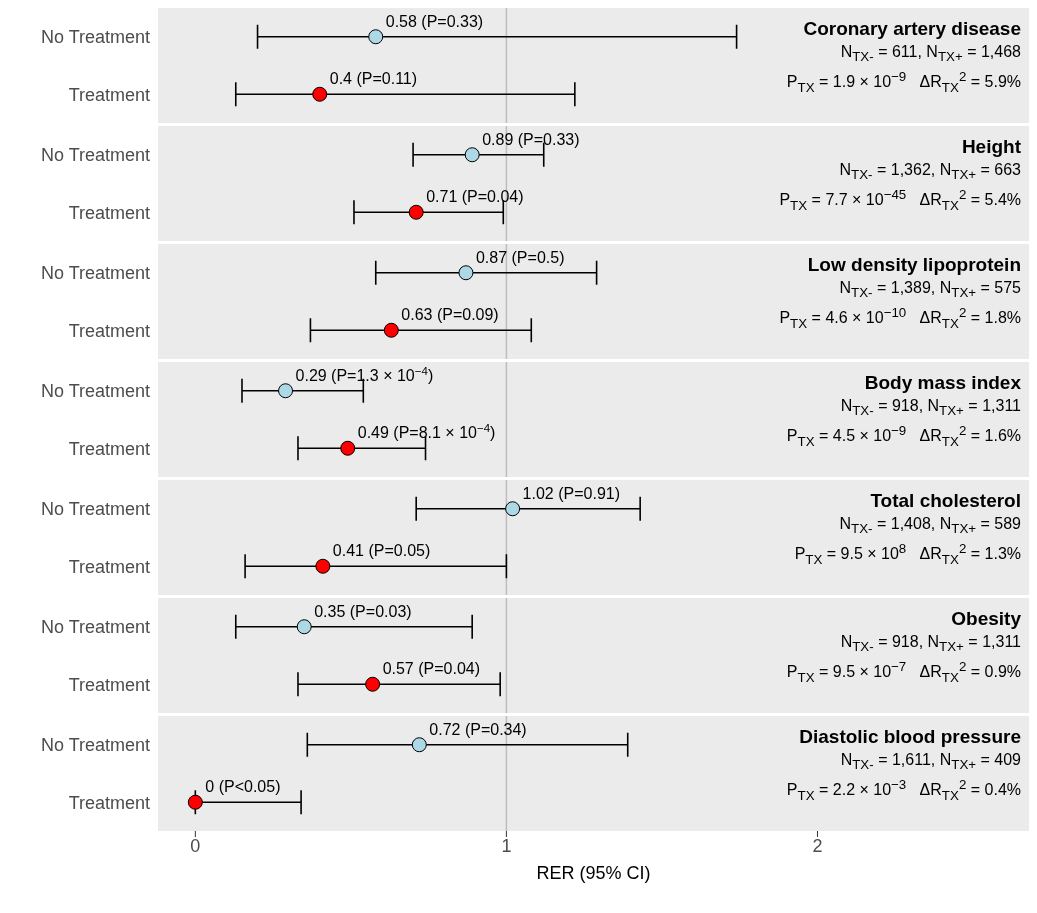  What do you see at coordinates (373, 79) in the screenshot?
I see `data-label: 0.4 (P=0.11)` at bounding box center [373, 79].